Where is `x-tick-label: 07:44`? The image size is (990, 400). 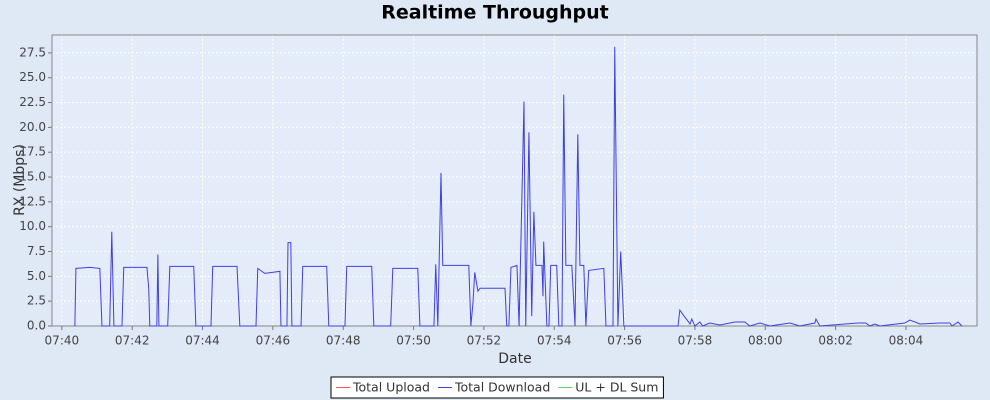 x-tick-label: 07:44 is located at coordinates (202, 341).